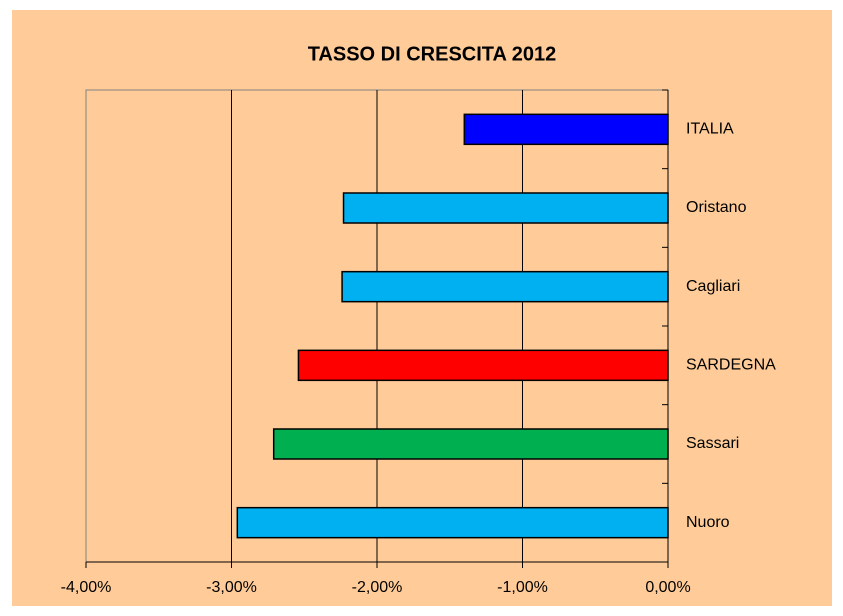  Describe the element at coordinates (710, 129) in the screenshot. I see `y-tick-label: ITALIA` at that location.